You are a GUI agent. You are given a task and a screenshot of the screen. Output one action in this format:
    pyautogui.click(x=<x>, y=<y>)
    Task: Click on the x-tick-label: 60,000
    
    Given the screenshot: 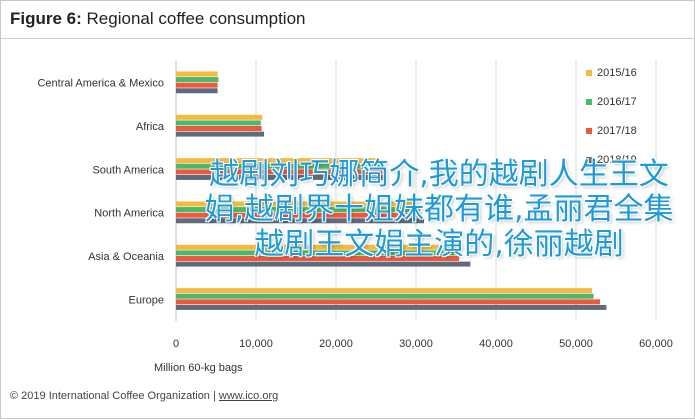 What is the action you would take?
    pyautogui.click(x=656, y=344)
    